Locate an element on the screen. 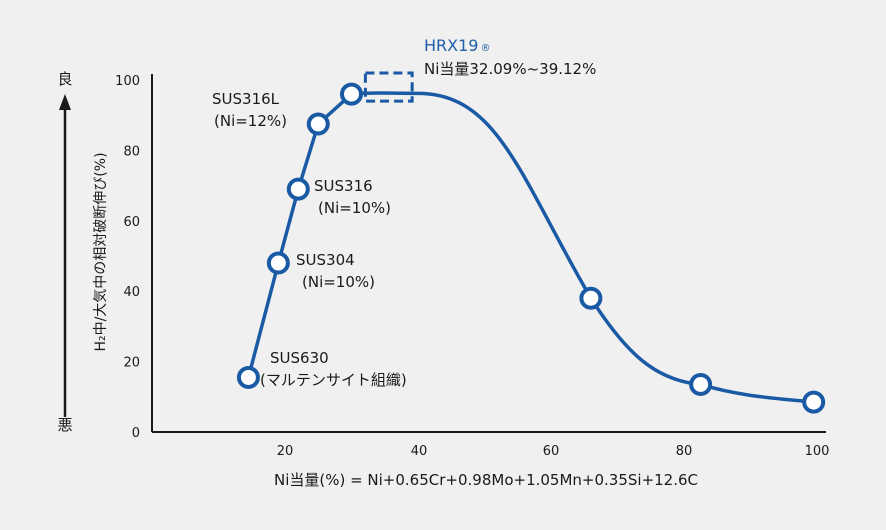  y-tick-labels: 0 20 40 60 80 100 is located at coordinates (127, 257).